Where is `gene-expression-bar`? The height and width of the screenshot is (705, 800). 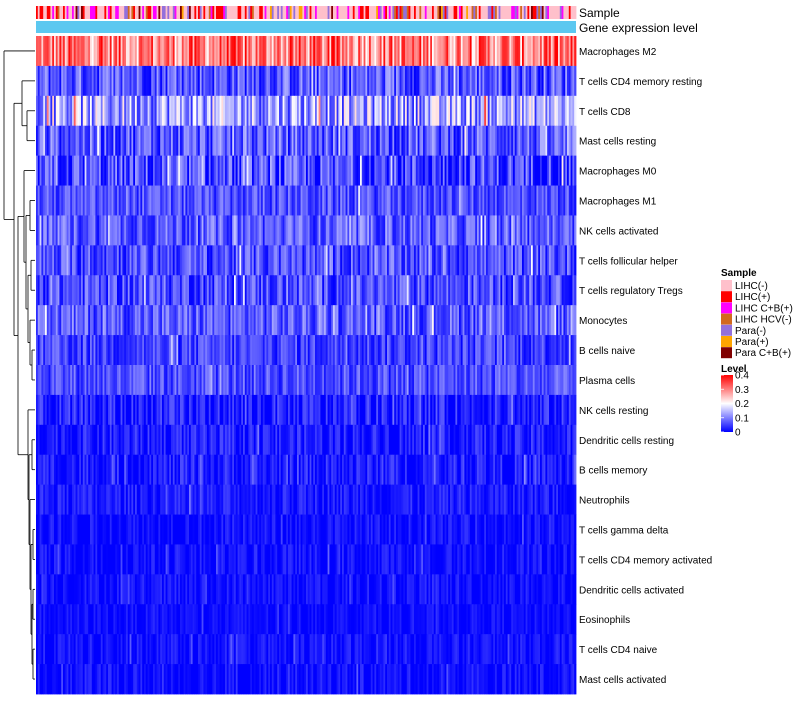 gene-expression-bar is located at coordinates (306, 27).